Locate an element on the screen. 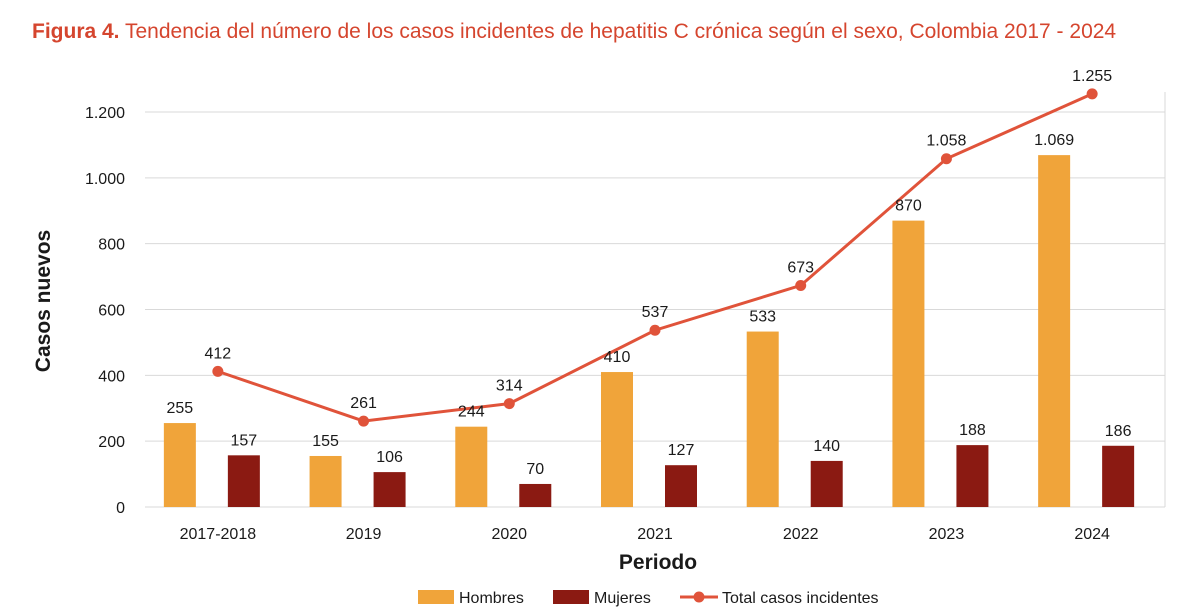 This screenshot has height=616, width=1200. data-label-total: 1.058 is located at coordinates (946, 141).